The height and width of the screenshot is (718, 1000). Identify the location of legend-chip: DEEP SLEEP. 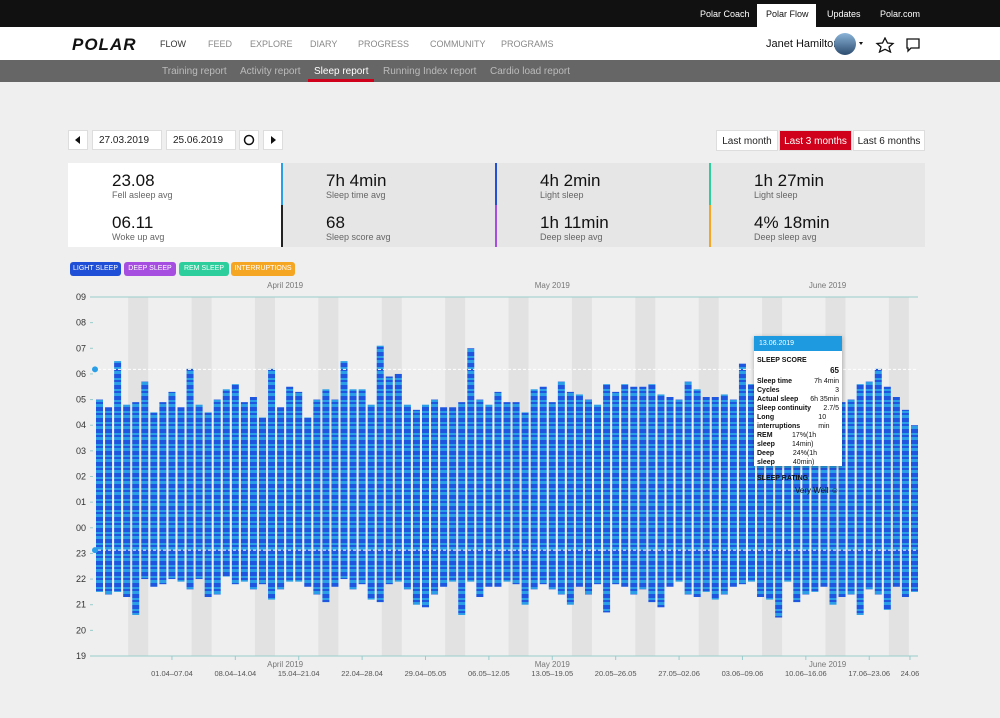
(150, 269).